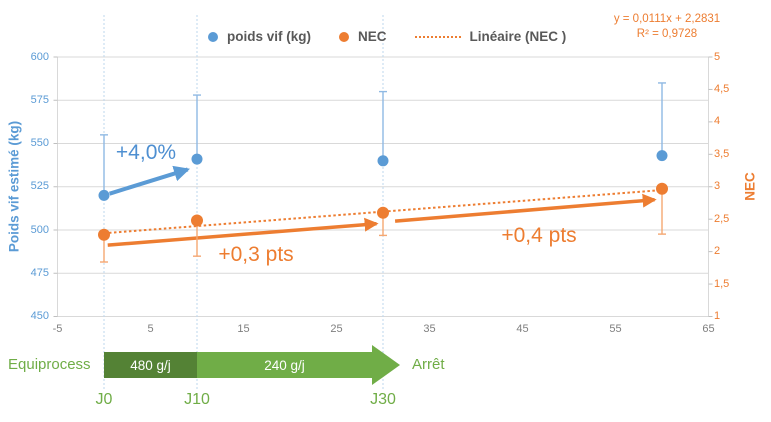  Describe the element at coordinates (525, 208) in the screenshot. I see `arrow-plus-04-pts` at that location.